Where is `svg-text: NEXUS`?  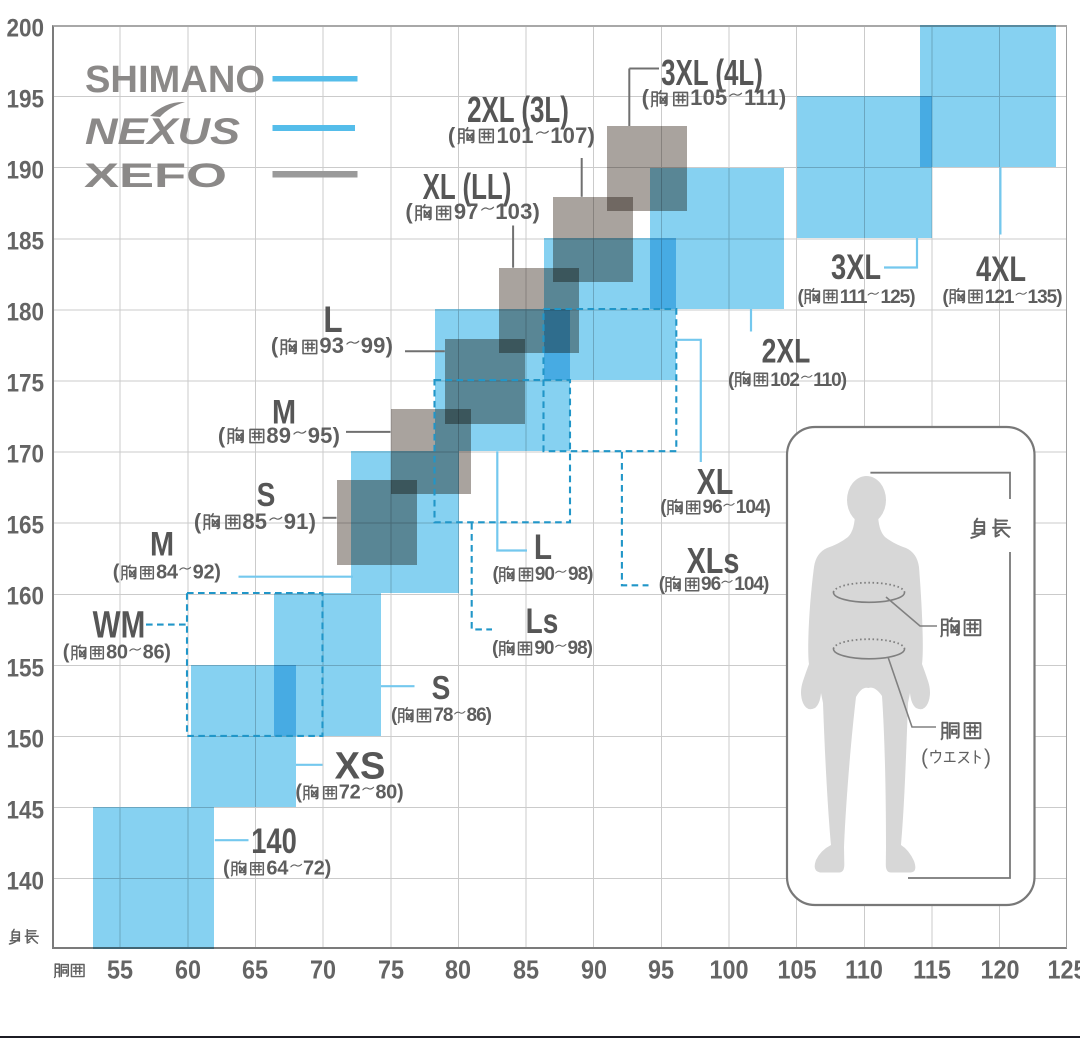 svg-text: NEXUS is located at coordinates (162, 131).